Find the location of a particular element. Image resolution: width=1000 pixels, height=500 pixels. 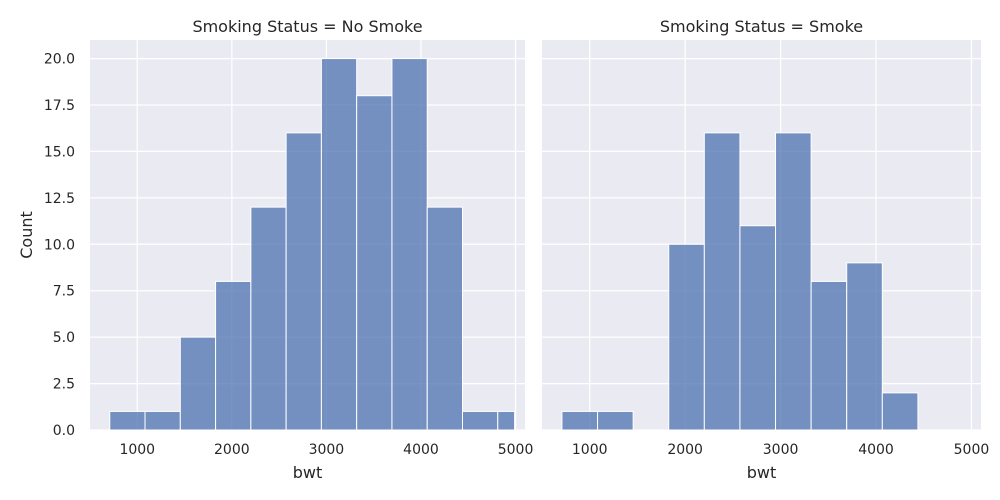

y-tick-label: 20.0 is located at coordinates (59, 60).